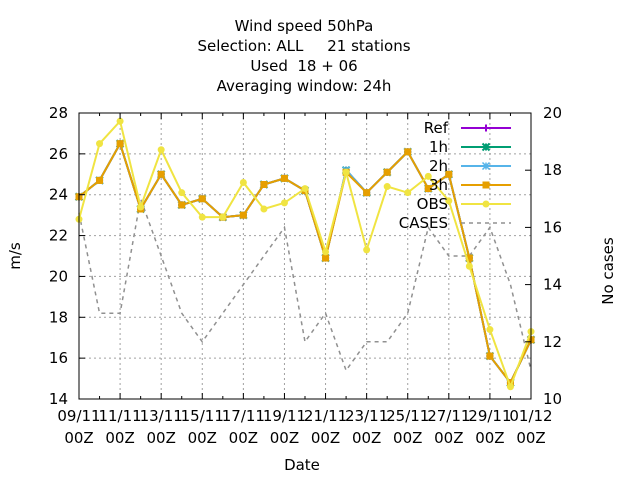  Describe the element at coordinates (119, 416) in the screenshot. I see `x-tick-label: 11/11` at that location.